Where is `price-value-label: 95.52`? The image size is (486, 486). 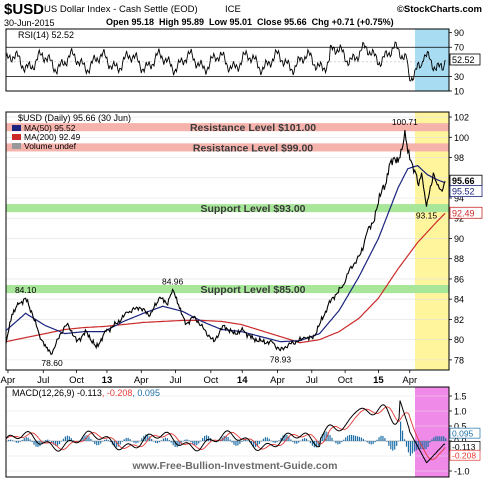
price-value-label: 95.52 is located at coordinates (463, 192).